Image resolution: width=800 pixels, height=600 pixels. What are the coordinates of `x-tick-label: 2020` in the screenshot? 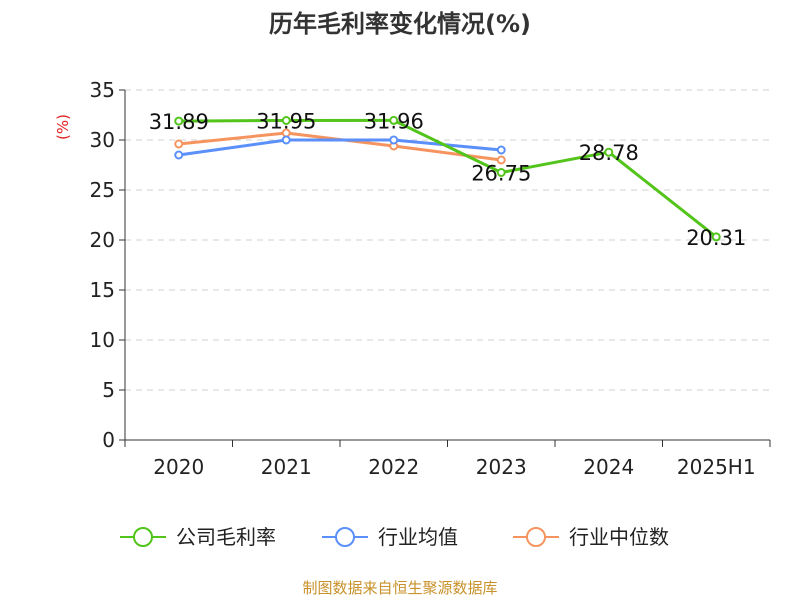 It's located at (178, 467).